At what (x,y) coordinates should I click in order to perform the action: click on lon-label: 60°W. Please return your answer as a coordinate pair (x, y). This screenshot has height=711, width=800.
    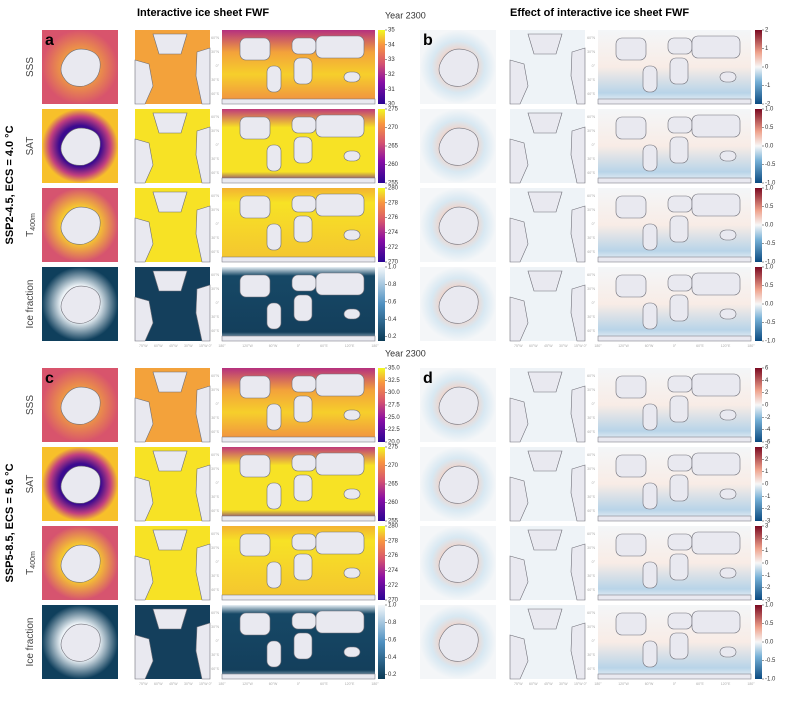
    Looking at the image, I should click on (533, 684).